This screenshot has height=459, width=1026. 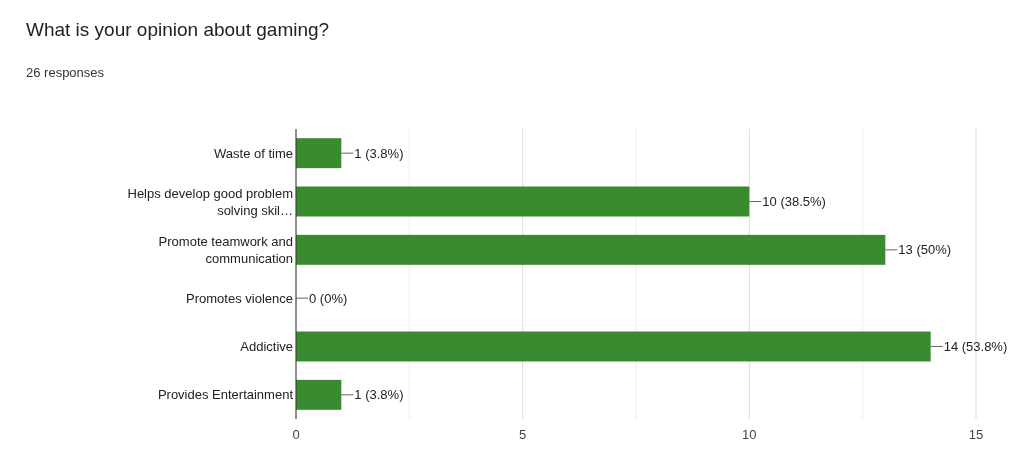 I want to click on chart-title: What is your opinion about gaming?, so click(x=178, y=29).